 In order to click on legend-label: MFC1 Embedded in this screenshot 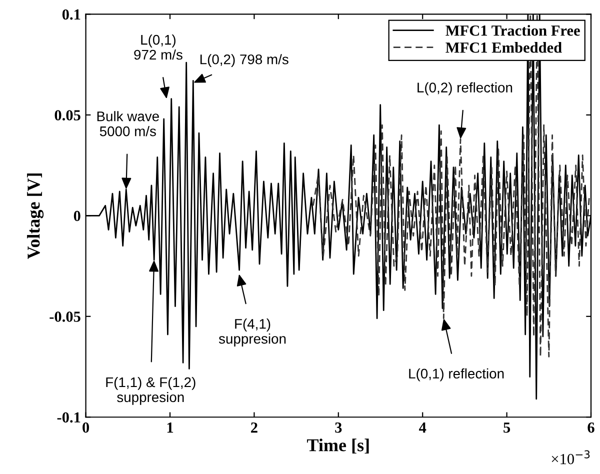, I will do `click(504, 47)`.